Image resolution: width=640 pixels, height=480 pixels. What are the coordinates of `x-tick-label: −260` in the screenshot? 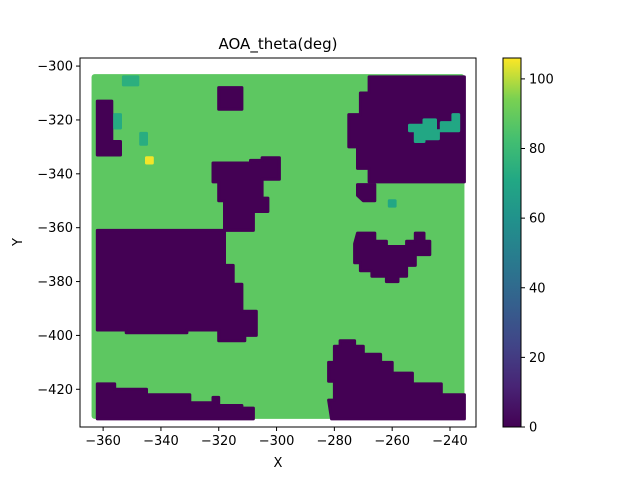 It's located at (392, 441).